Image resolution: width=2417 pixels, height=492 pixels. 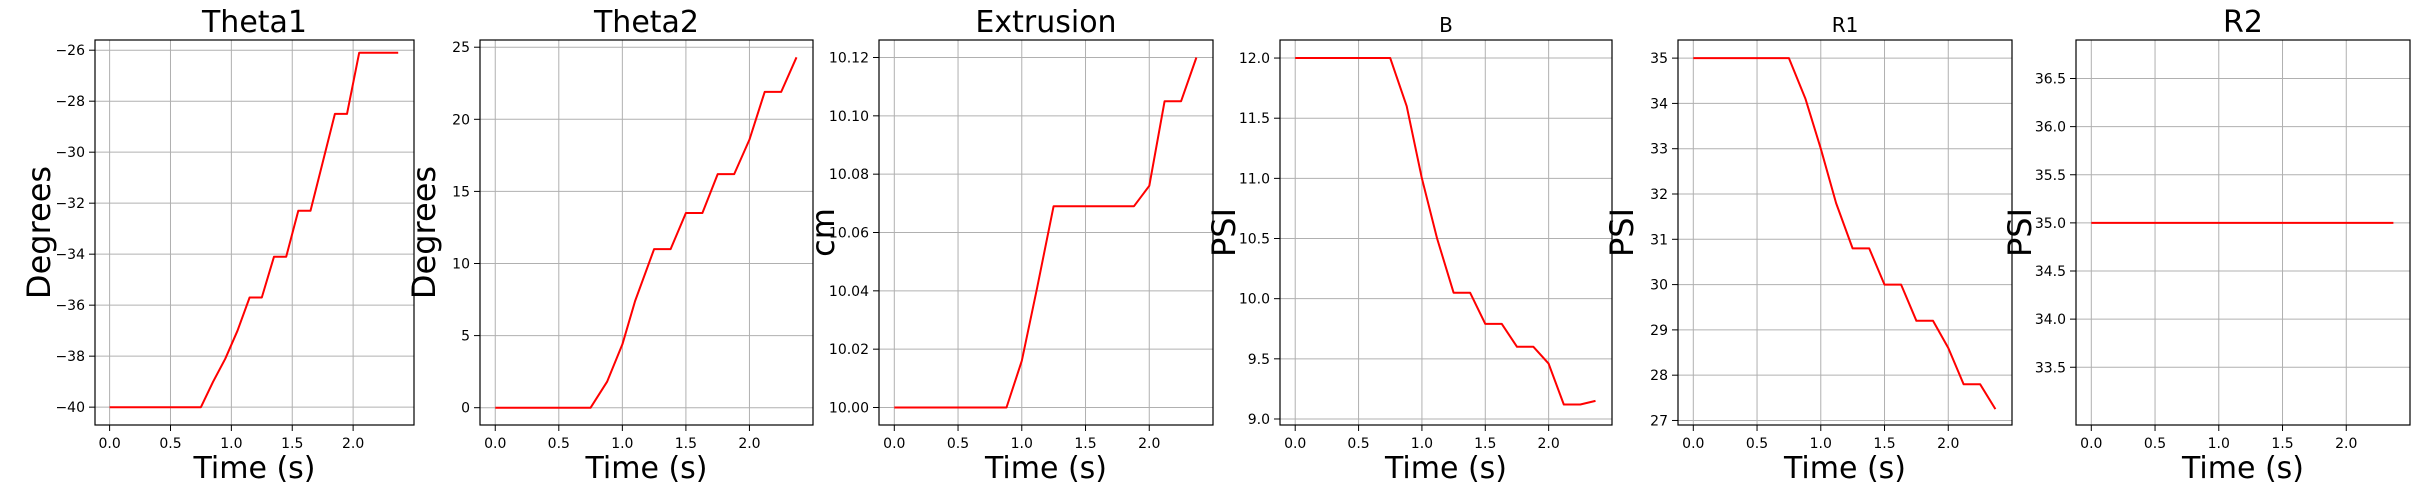 What do you see at coordinates (70, 204) in the screenshot?
I see `y-tick-label: −32` at bounding box center [70, 204].